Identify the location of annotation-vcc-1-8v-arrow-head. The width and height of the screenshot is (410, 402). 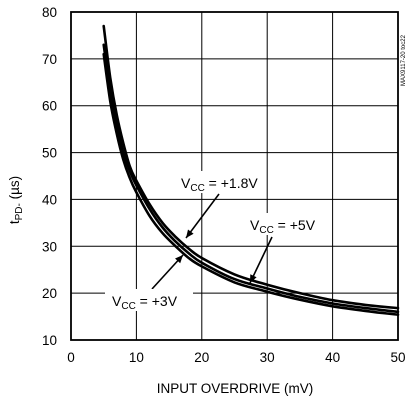
(190, 233).